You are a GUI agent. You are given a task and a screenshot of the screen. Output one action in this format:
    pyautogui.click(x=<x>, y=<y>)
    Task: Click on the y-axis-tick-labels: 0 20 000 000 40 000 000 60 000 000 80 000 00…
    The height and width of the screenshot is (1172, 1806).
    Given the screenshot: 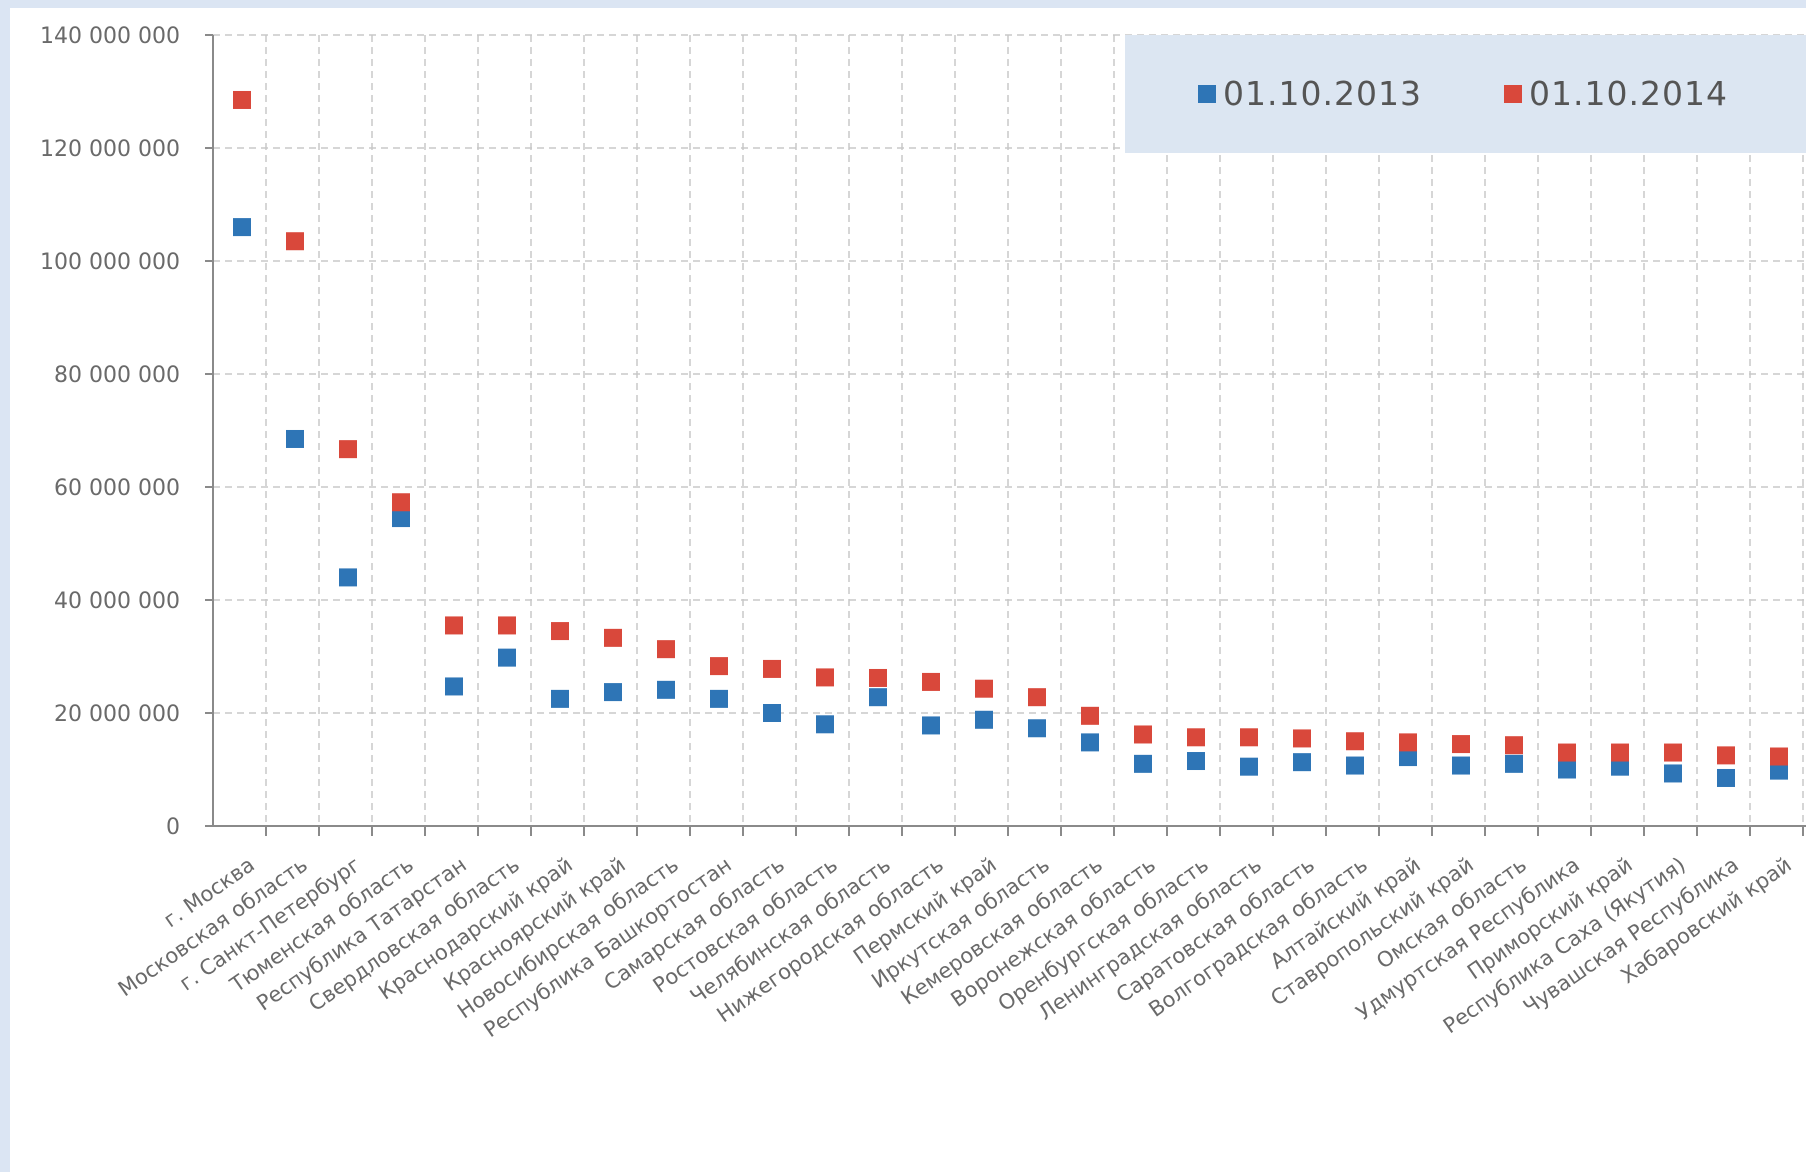 What is the action you would take?
    pyautogui.click(x=110, y=432)
    